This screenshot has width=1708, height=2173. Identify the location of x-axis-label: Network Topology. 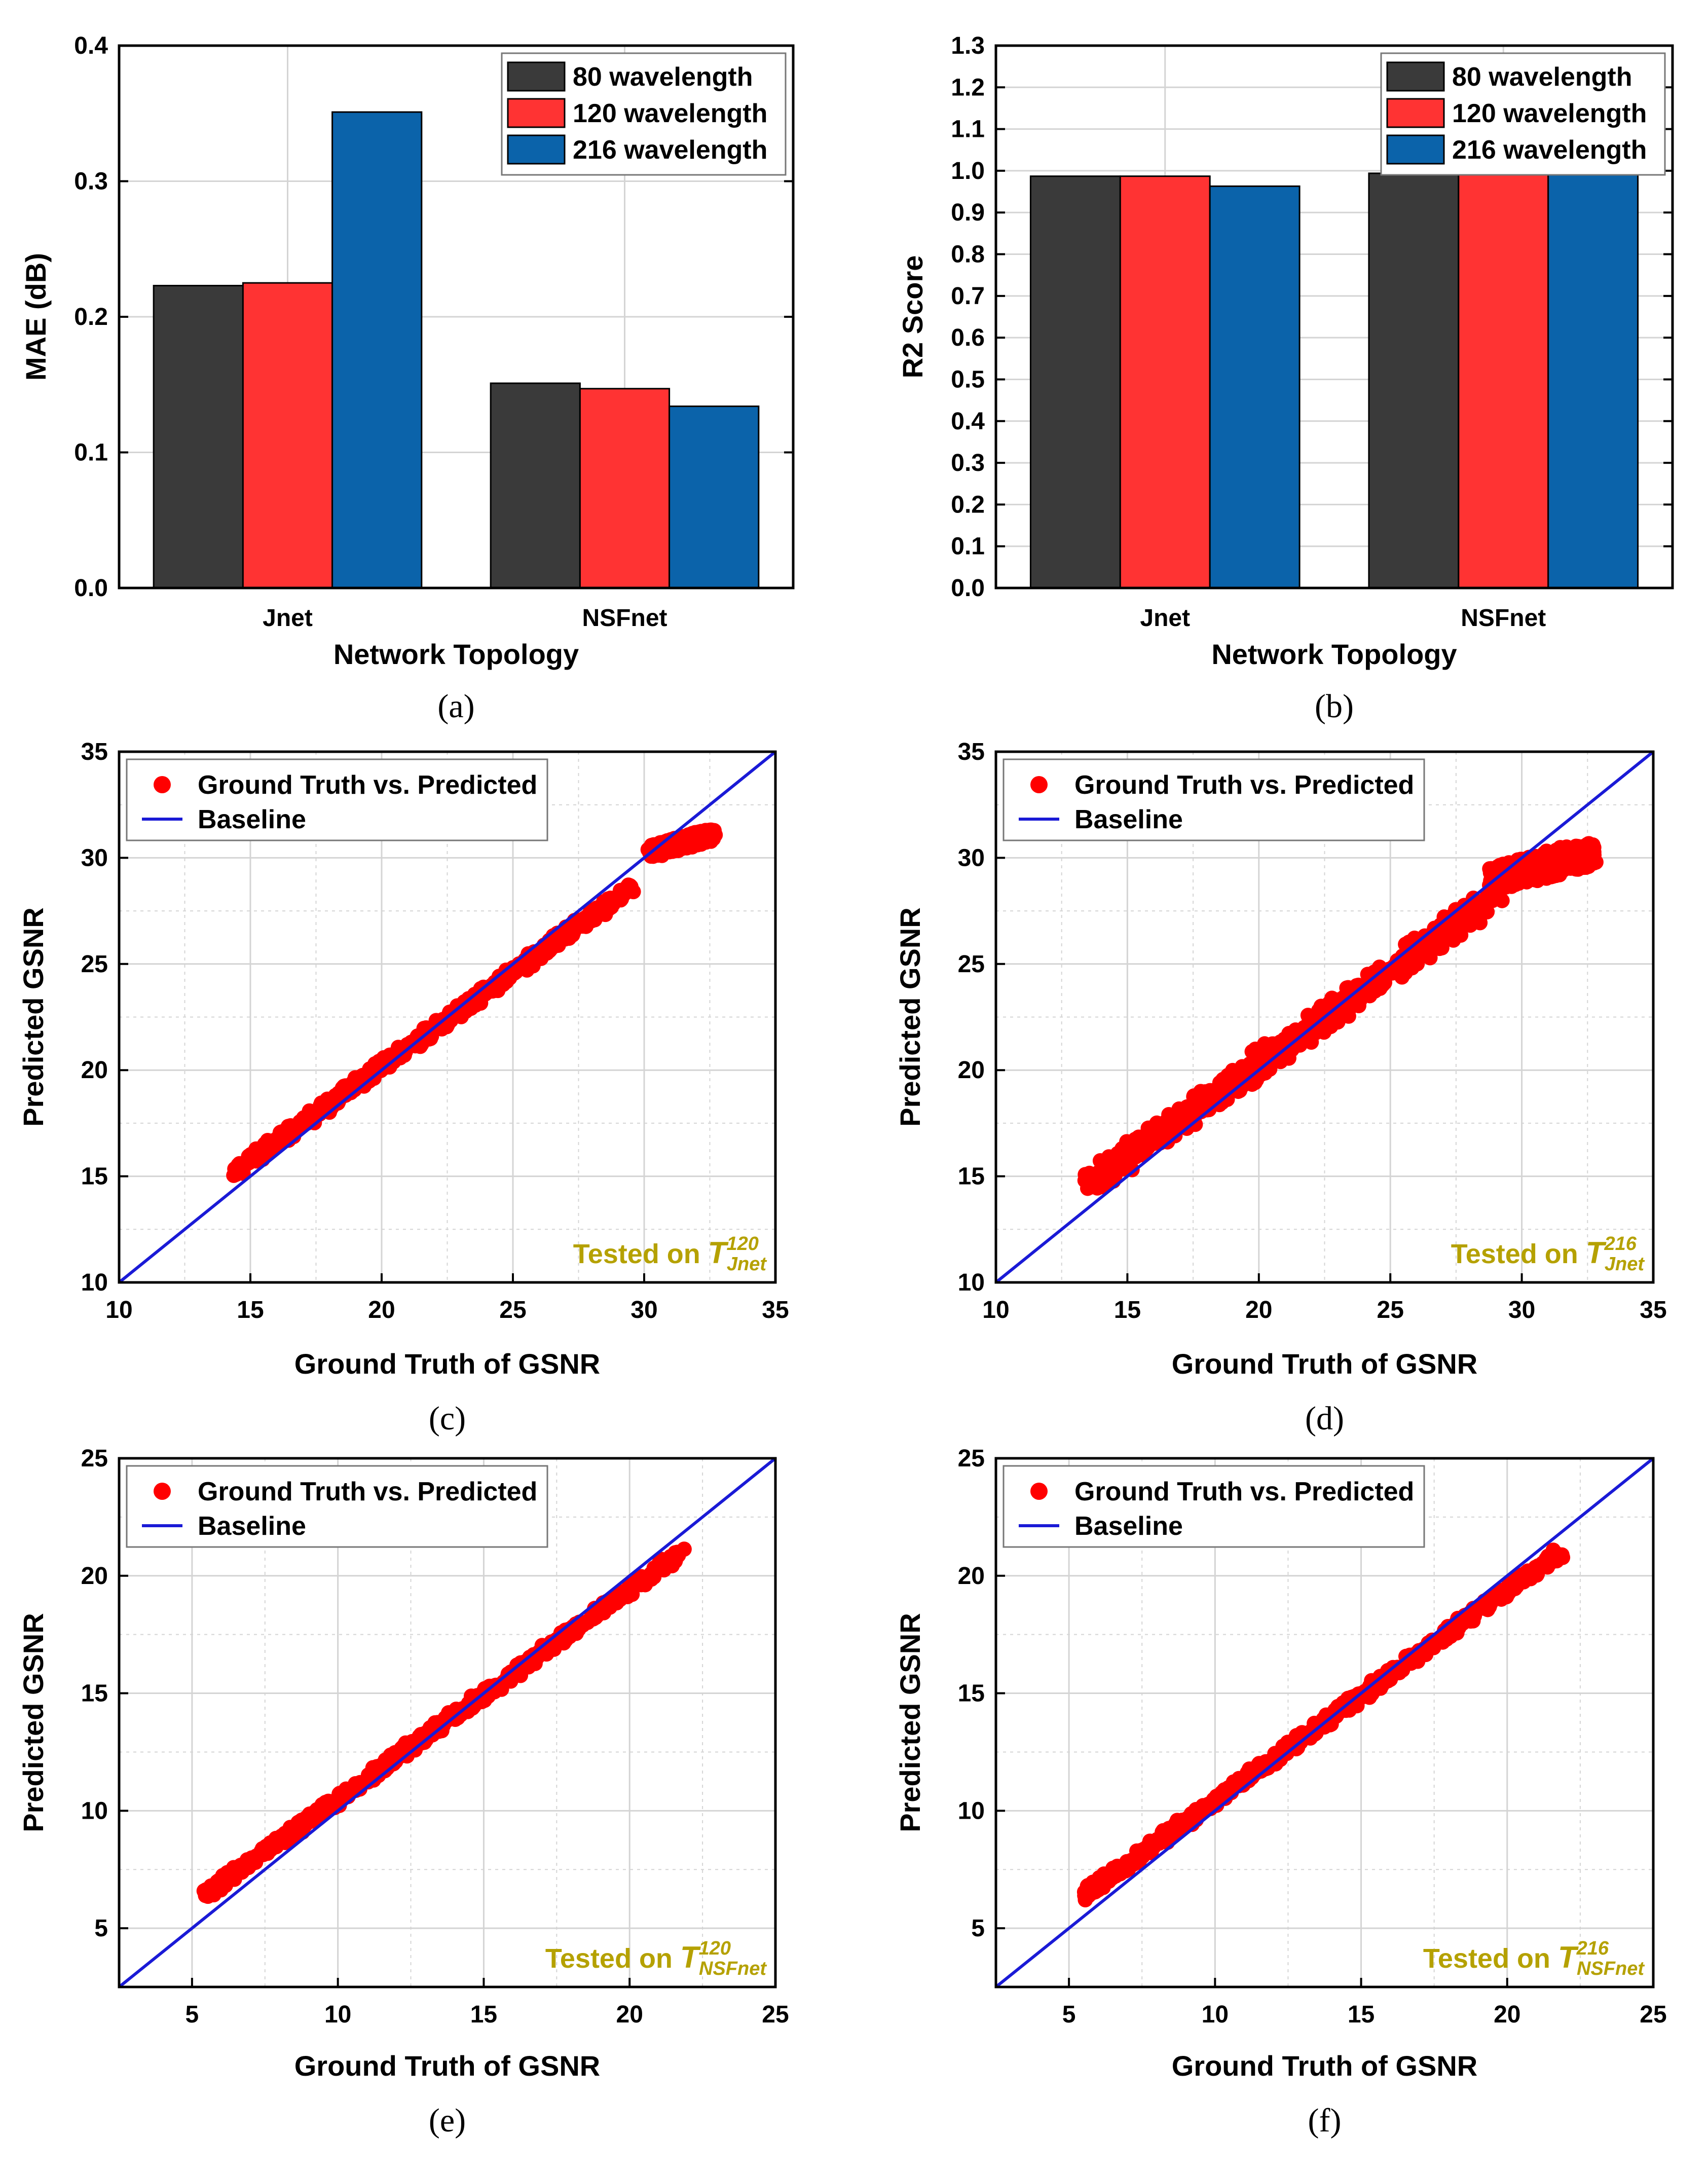
(456, 654).